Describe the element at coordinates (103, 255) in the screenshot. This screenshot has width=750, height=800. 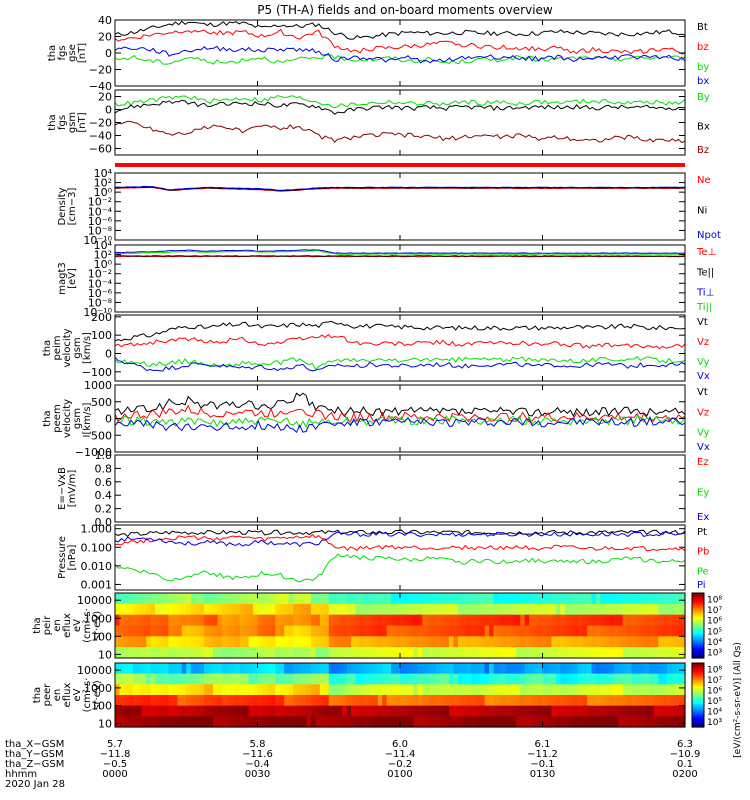
I see `y-tick-label: 10²` at that location.